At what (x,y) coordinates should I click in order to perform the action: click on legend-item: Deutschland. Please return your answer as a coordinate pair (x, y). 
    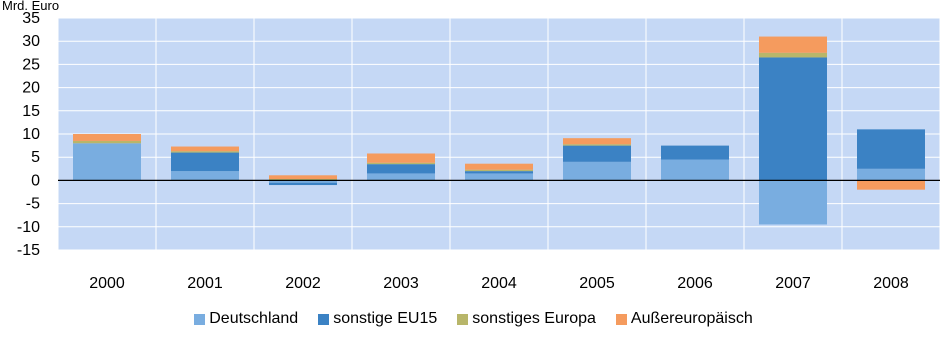
    Looking at the image, I should click on (246, 319).